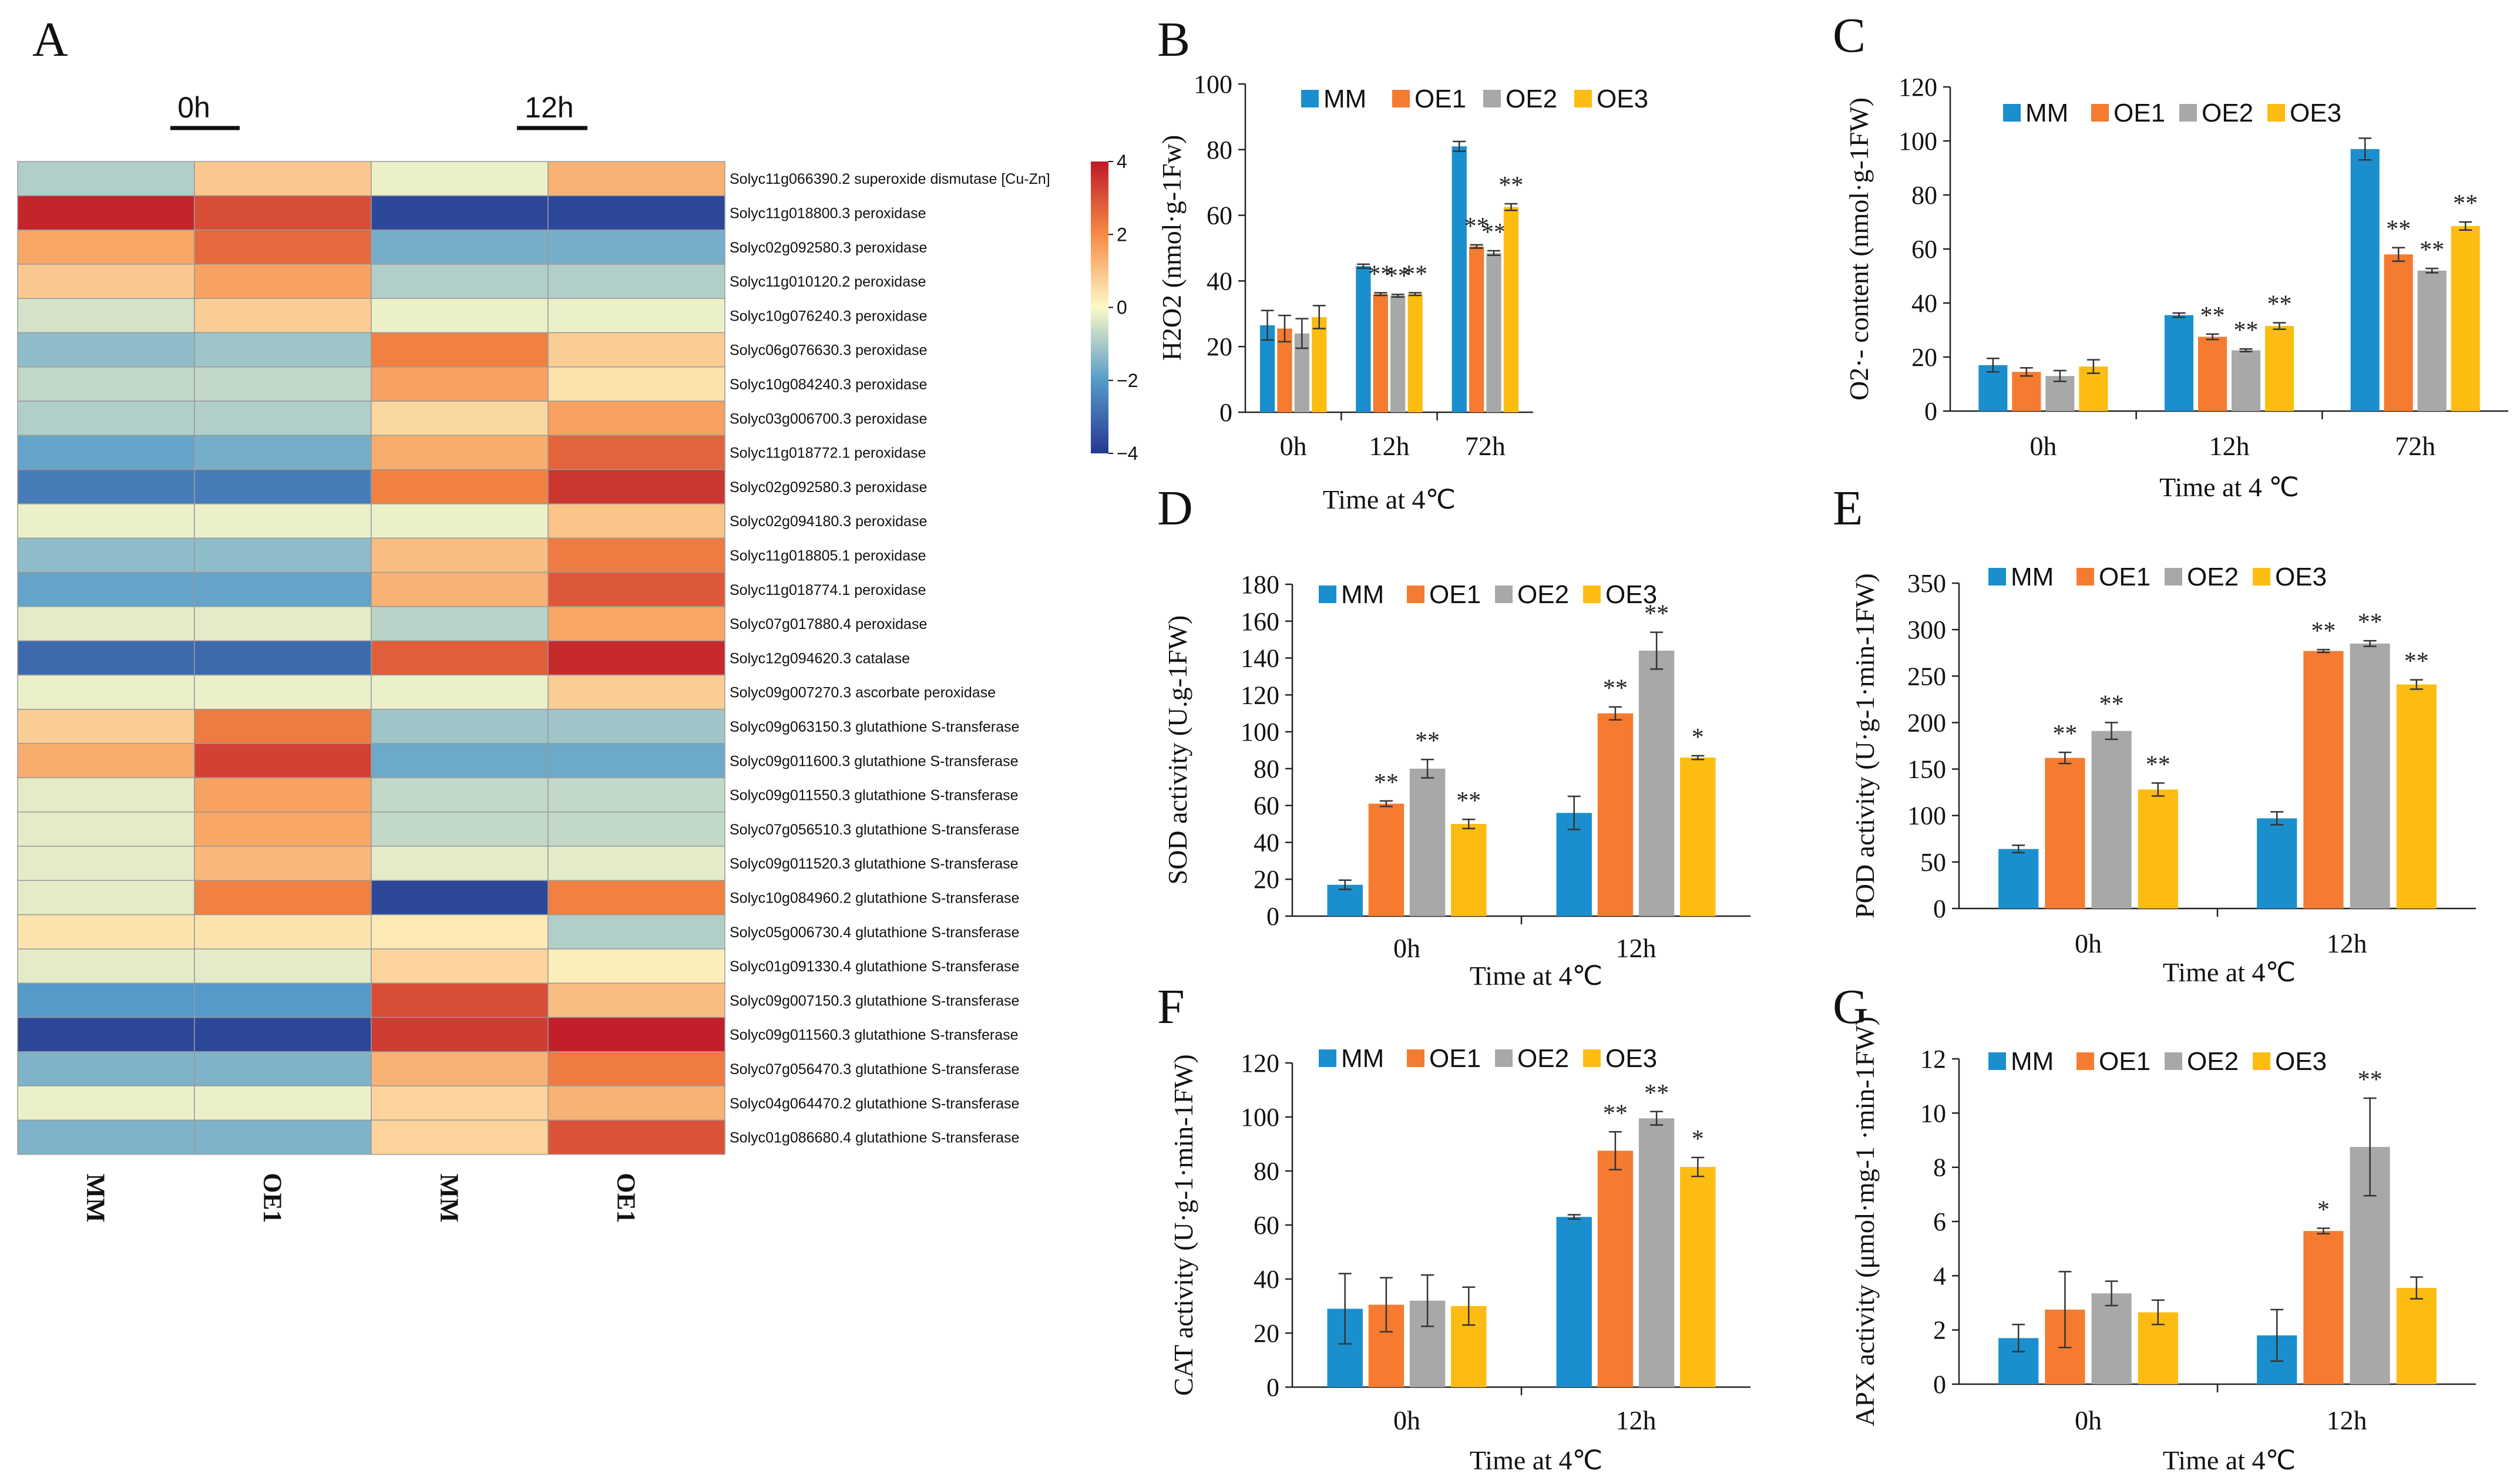 The image size is (2520, 1484). What do you see at coordinates (828, 316) in the screenshot?
I see `heatmap-row-label: Solyc10g076240.3 peroxidase` at bounding box center [828, 316].